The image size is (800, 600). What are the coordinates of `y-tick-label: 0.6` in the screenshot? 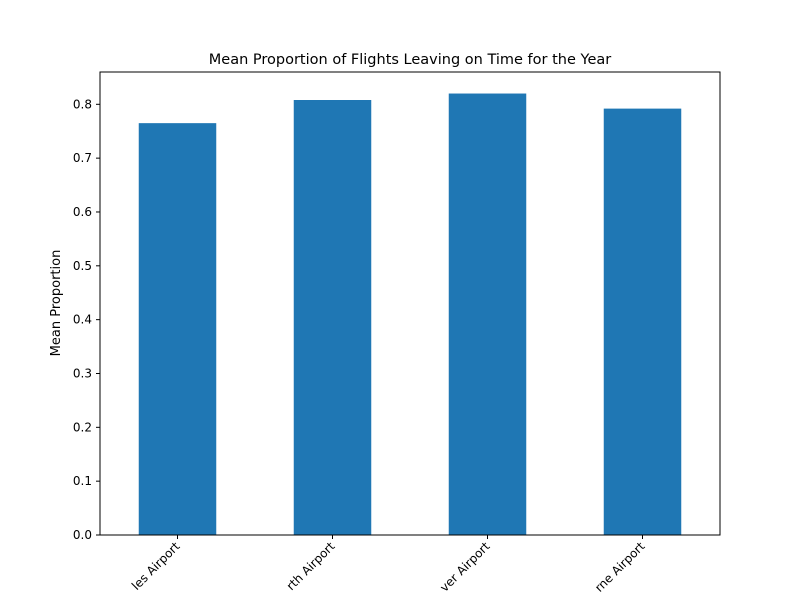 It's located at (82, 212).